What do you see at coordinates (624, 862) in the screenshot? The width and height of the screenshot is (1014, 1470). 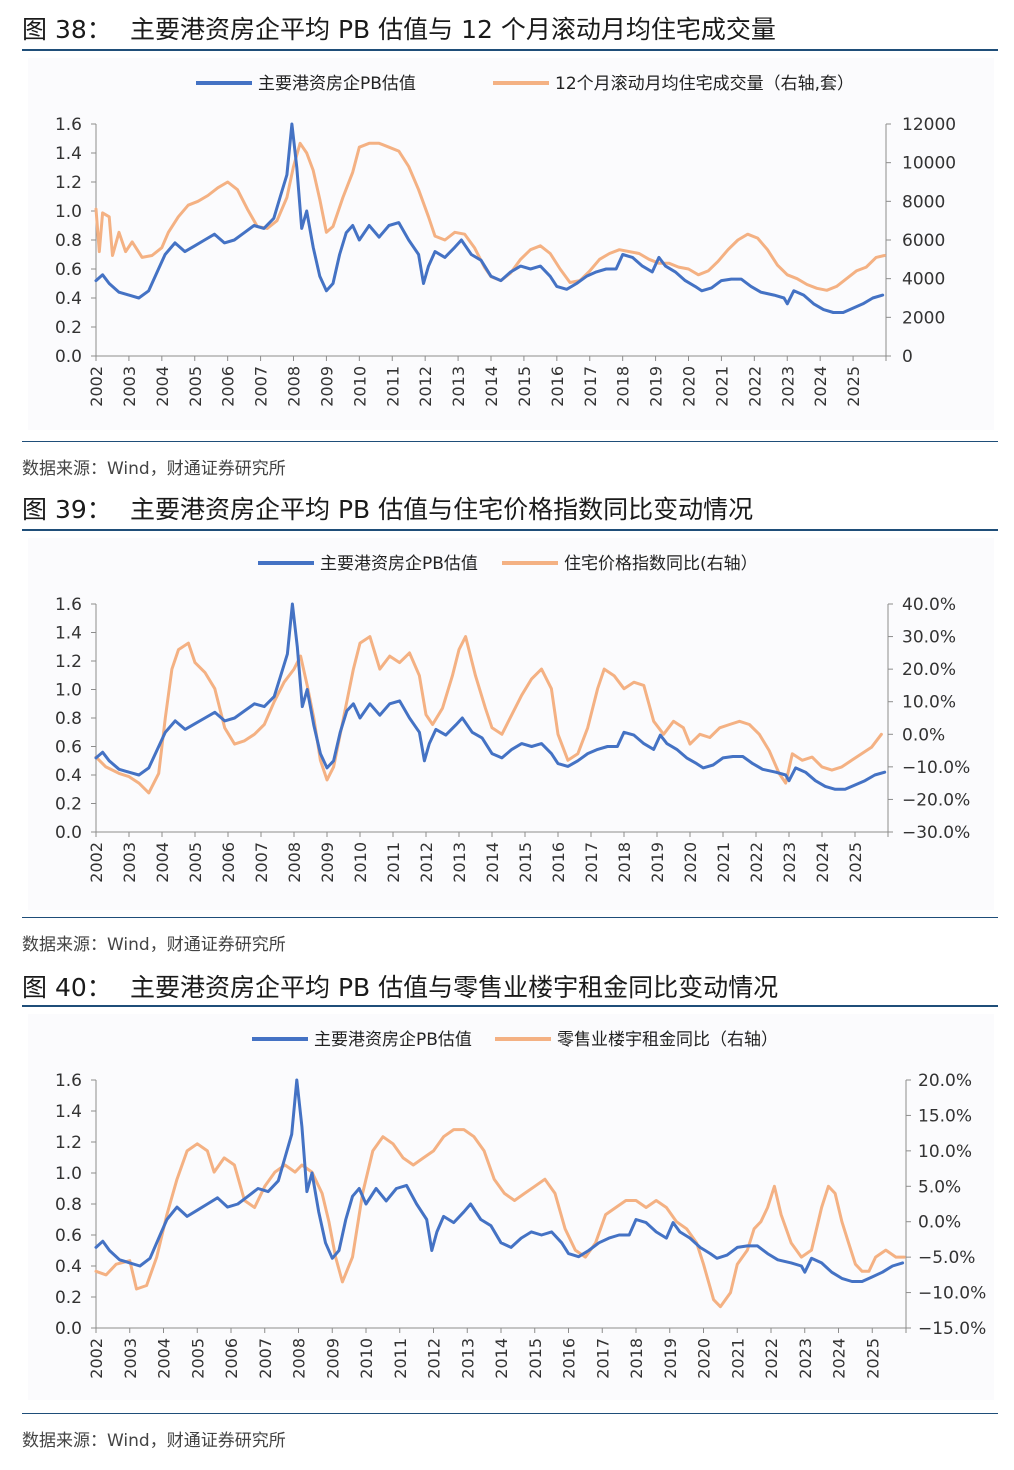 I see `x-tick-label: 2018` at bounding box center [624, 862].